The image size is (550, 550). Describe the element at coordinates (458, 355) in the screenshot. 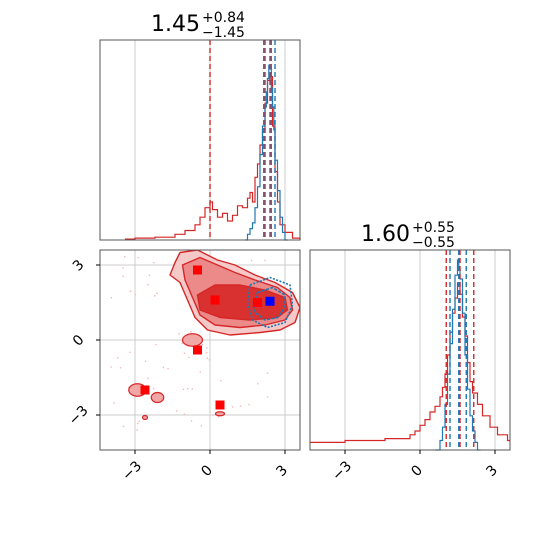

I see `hist-p1-series-b-step` at that location.